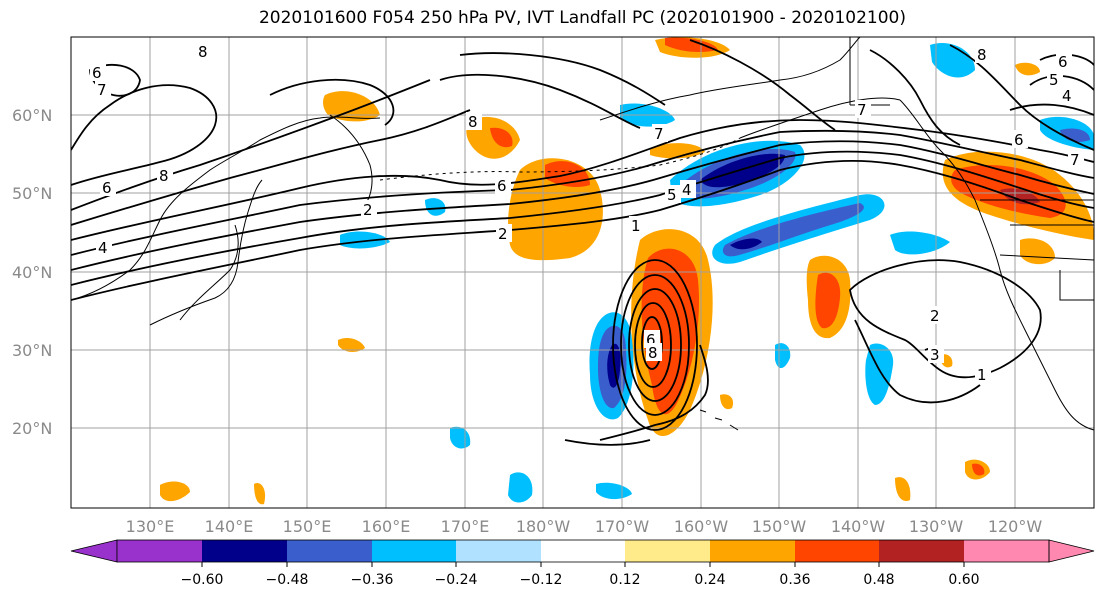 The width and height of the screenshot is (1105, 601). Describe the element at coordinates (622, 526) in the screenshot. I see `lon-label: 170°W` at that location.